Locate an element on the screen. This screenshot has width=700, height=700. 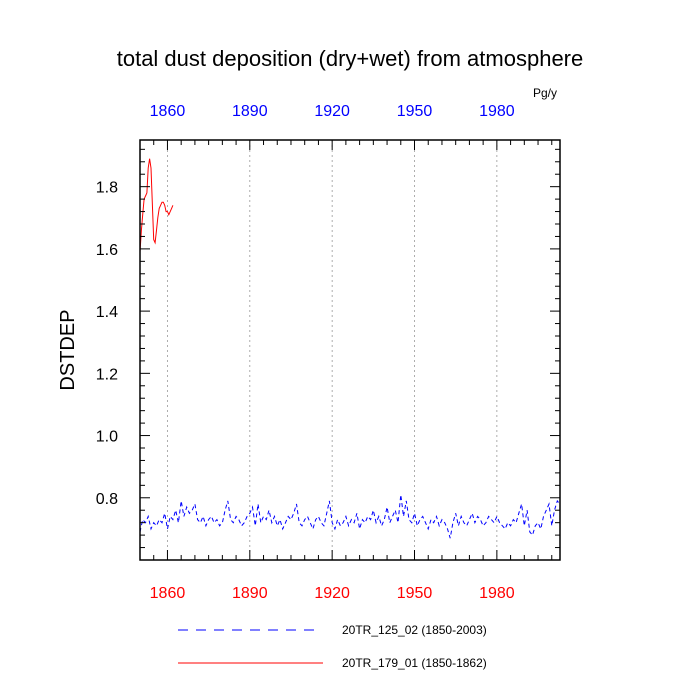
legend-label-series-1: 20TR_125_02 (1850-2003) is located at coordinates (414, 630).